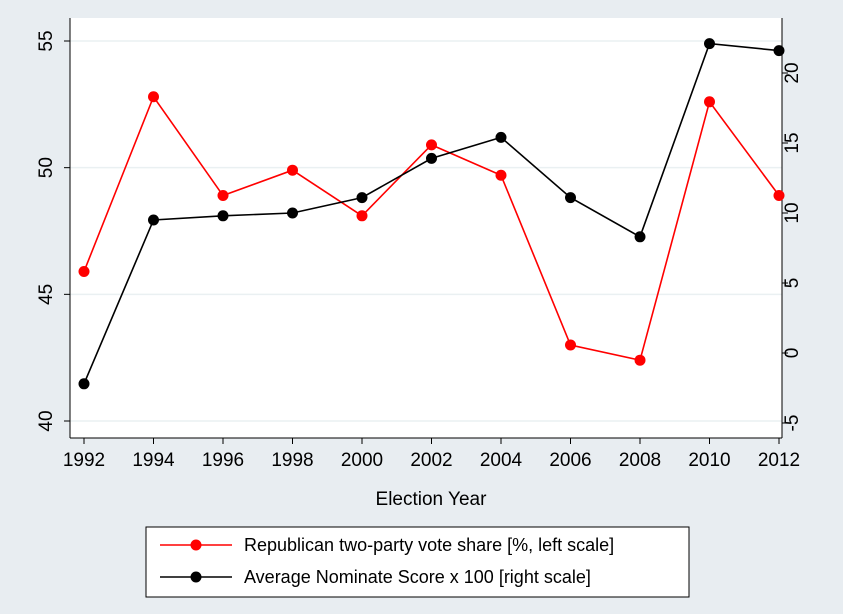 The height and width of the screenshot is (614, 843). Describe the element at coordinates (46, 167) in the screenshot. I see `left-tick-label: 50` at that location.